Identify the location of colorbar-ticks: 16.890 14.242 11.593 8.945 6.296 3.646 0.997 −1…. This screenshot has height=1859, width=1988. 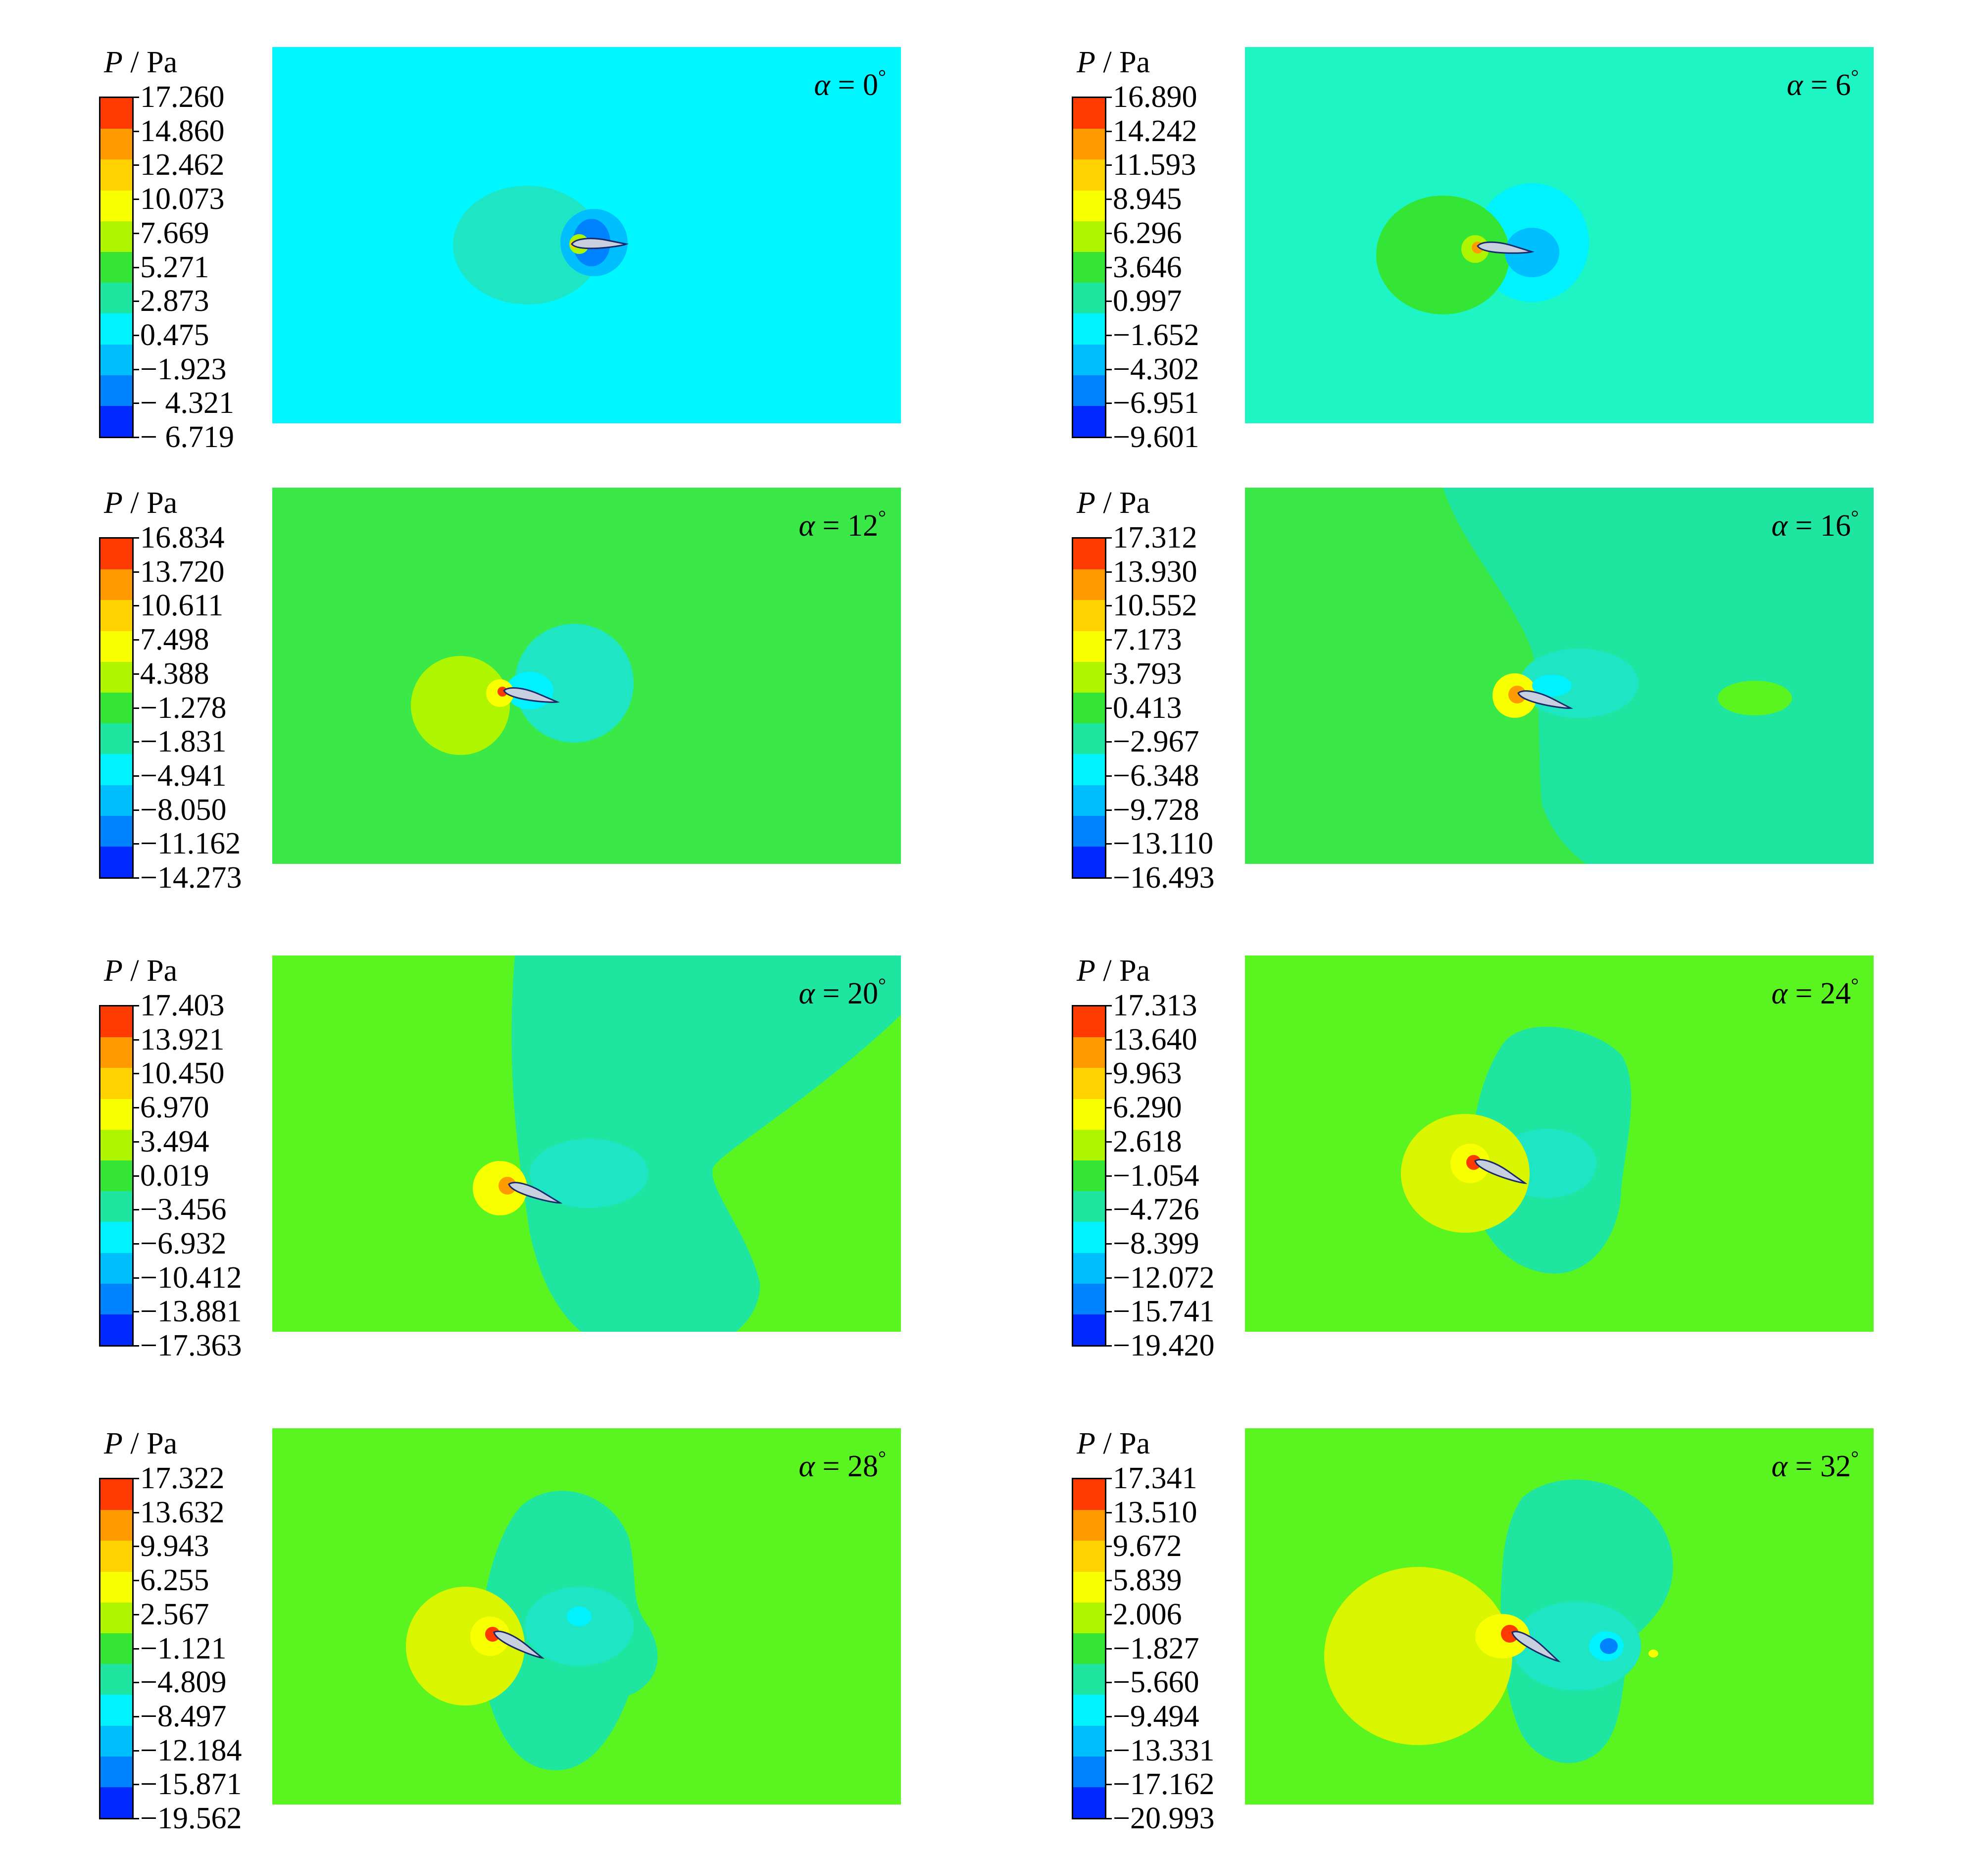
(1179, 267).